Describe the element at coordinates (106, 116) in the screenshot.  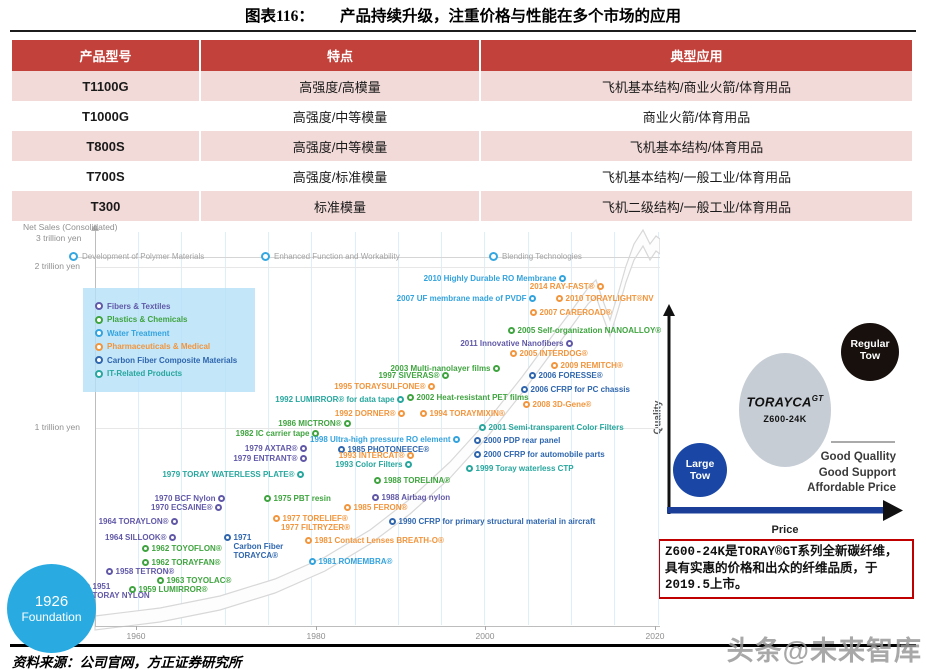
I see `table-cell: T1000G` at that location.